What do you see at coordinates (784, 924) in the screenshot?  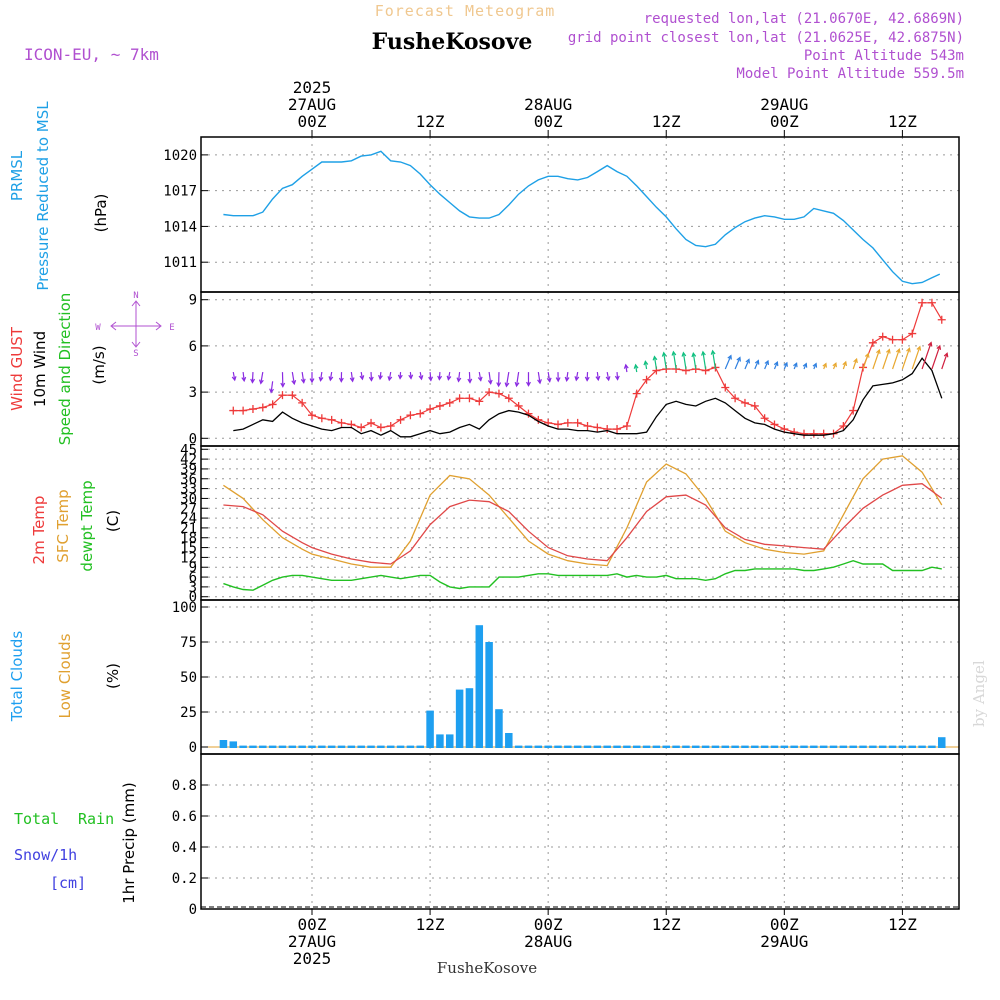 I see `bottom-time-label: 00Z` at bounding box center [784, 924].